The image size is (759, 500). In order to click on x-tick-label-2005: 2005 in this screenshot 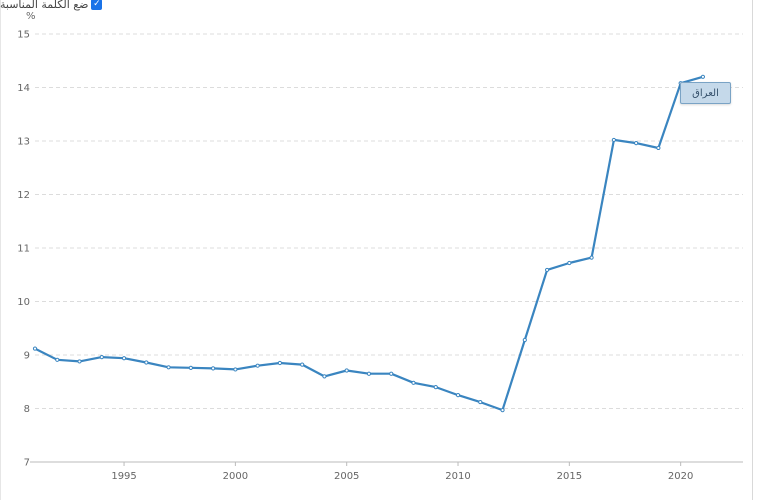, I will do `click(346, 476)`.